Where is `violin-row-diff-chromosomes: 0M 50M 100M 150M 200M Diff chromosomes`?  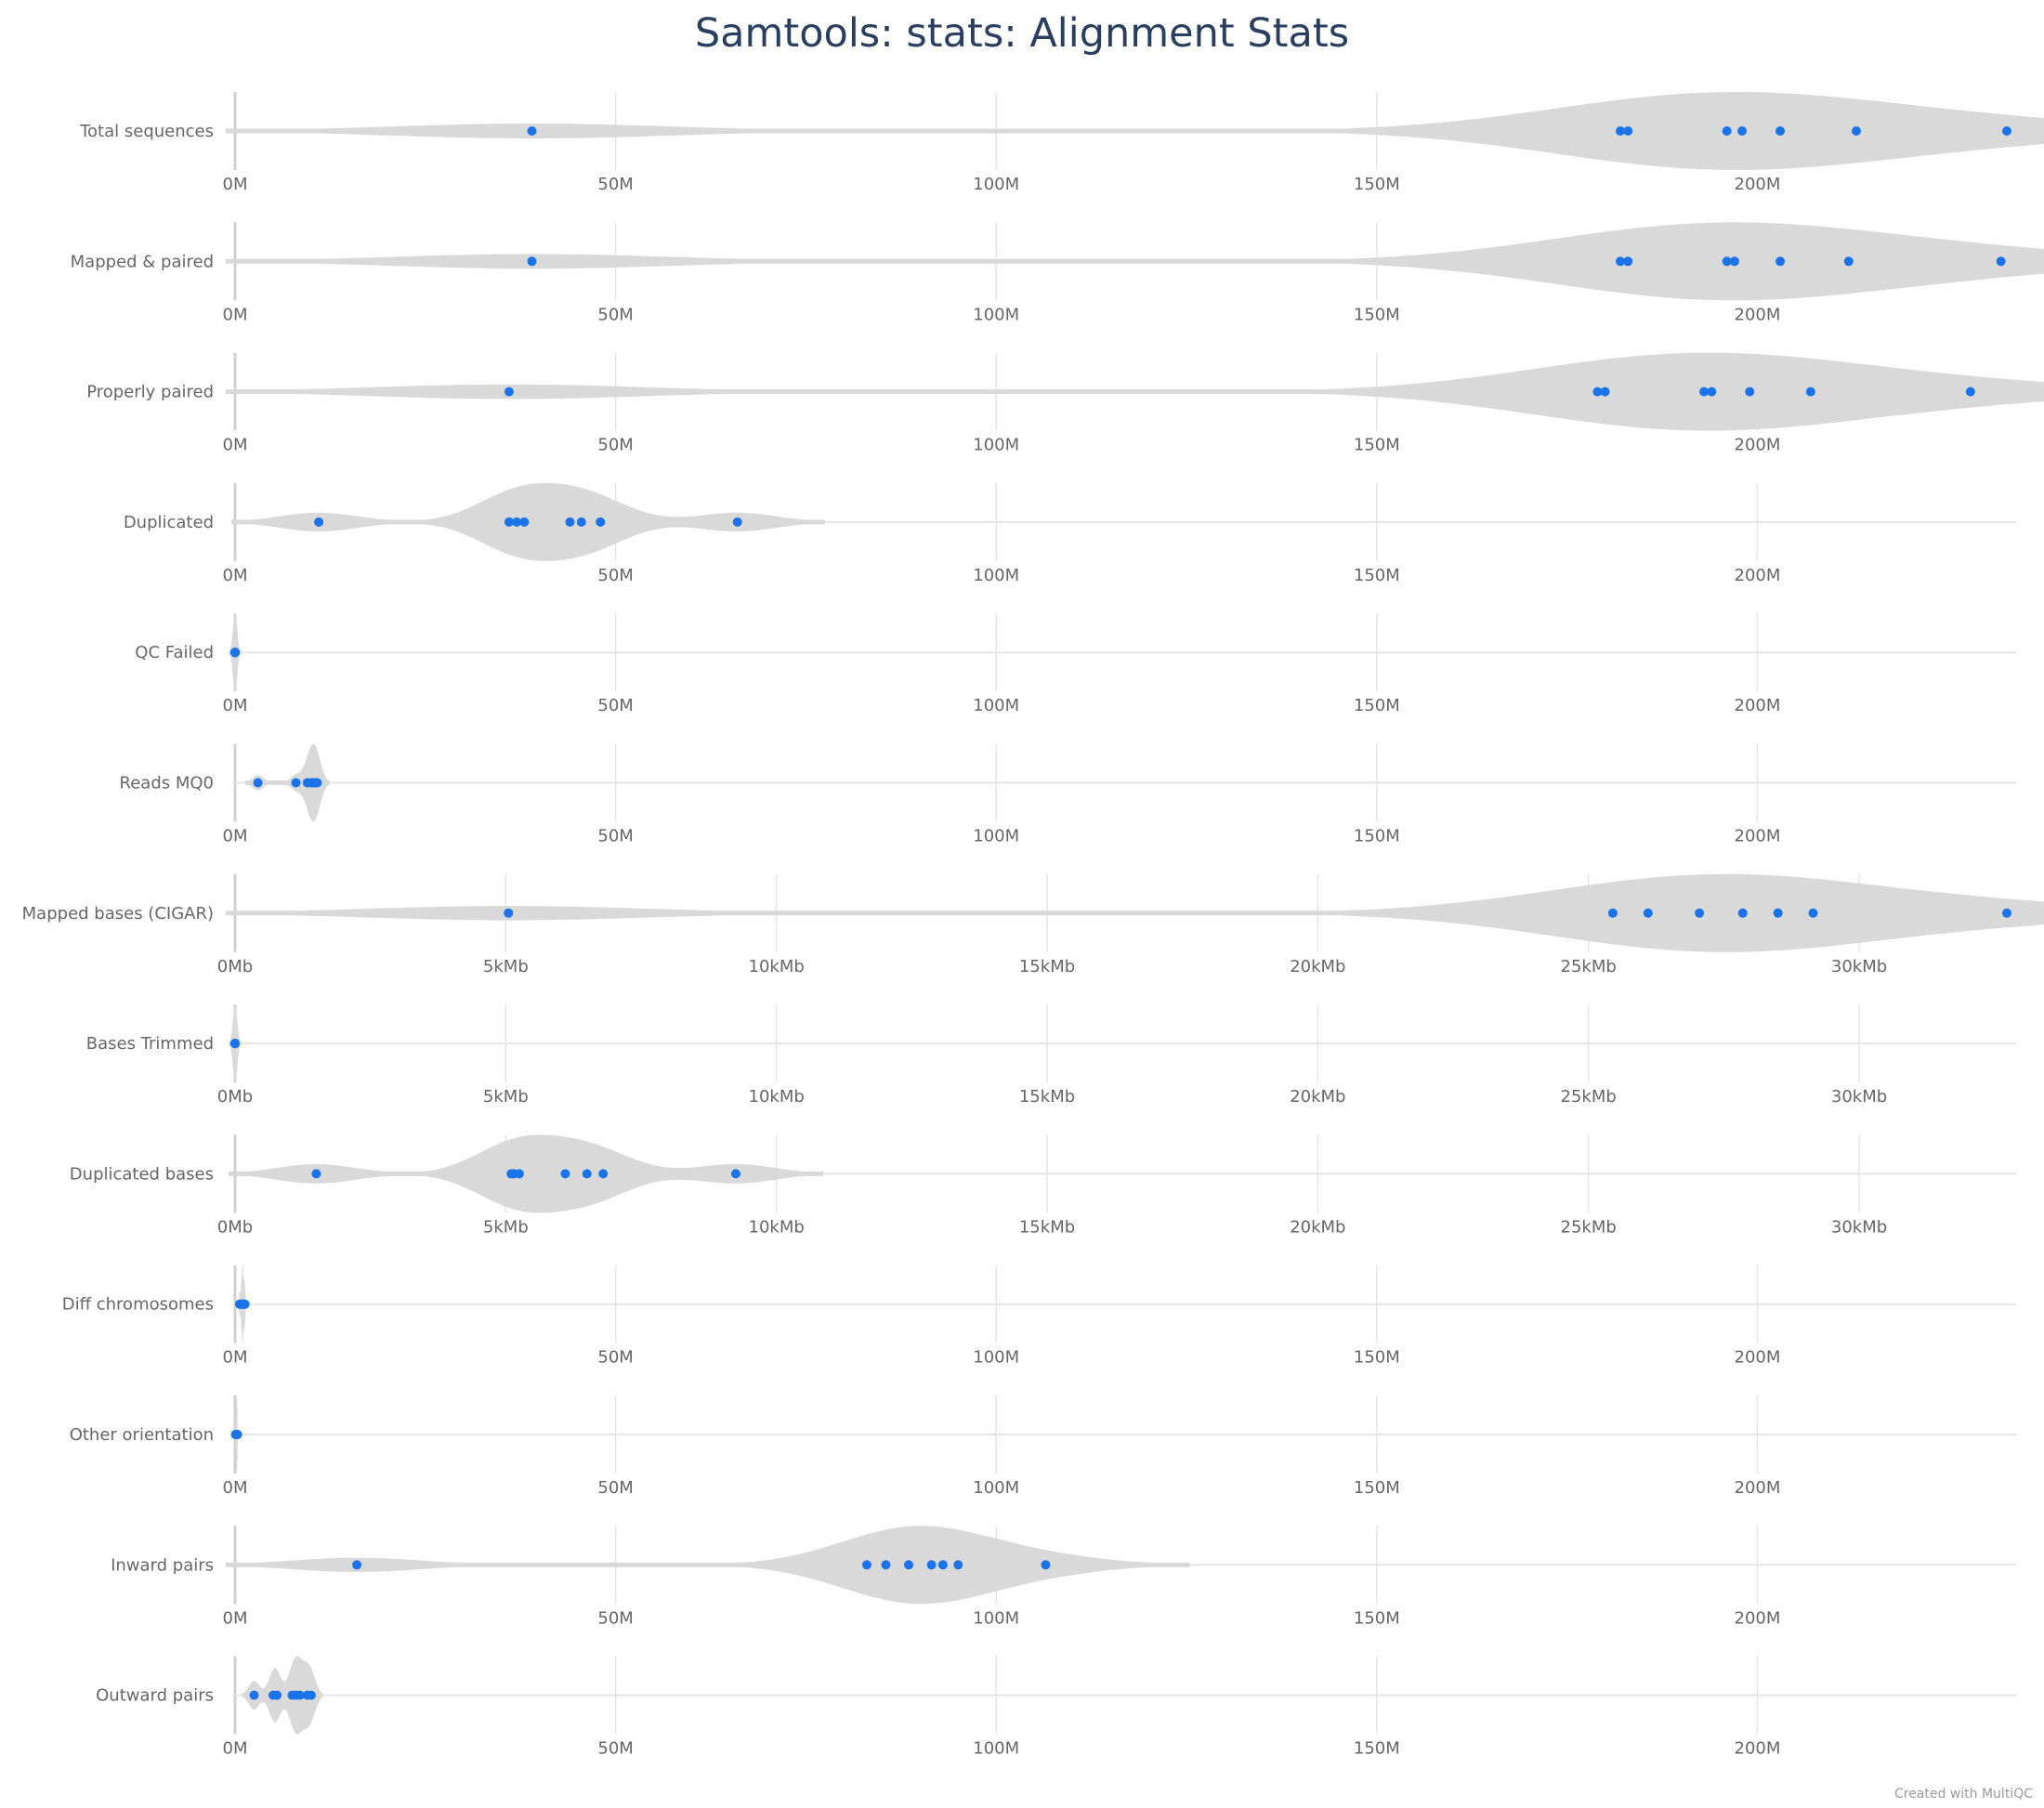
violin-row-diff-chromosomes: 0M 50M 100M 150M 200M Diff chromosomes is located at coordinates (1039, 1316).